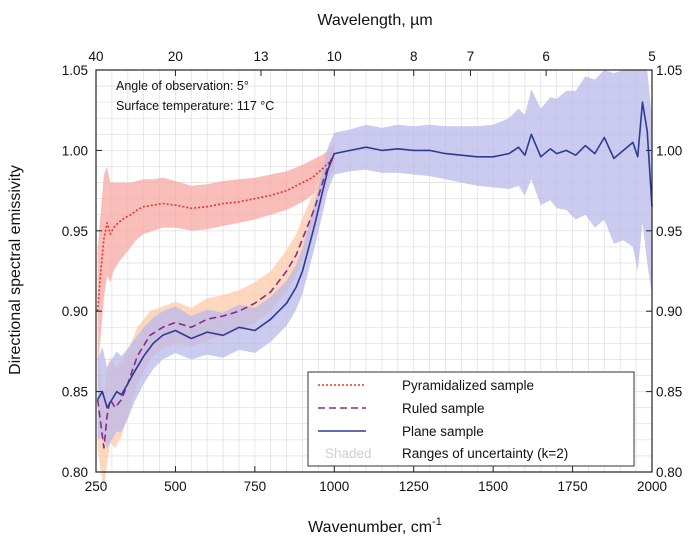 The height and width of the screenshot is (542, 692). What do you see at coordinates (348, 453) in the screenshot?
I see `legend-marker-shaded: Shaded` at bounding box center [348, 453].